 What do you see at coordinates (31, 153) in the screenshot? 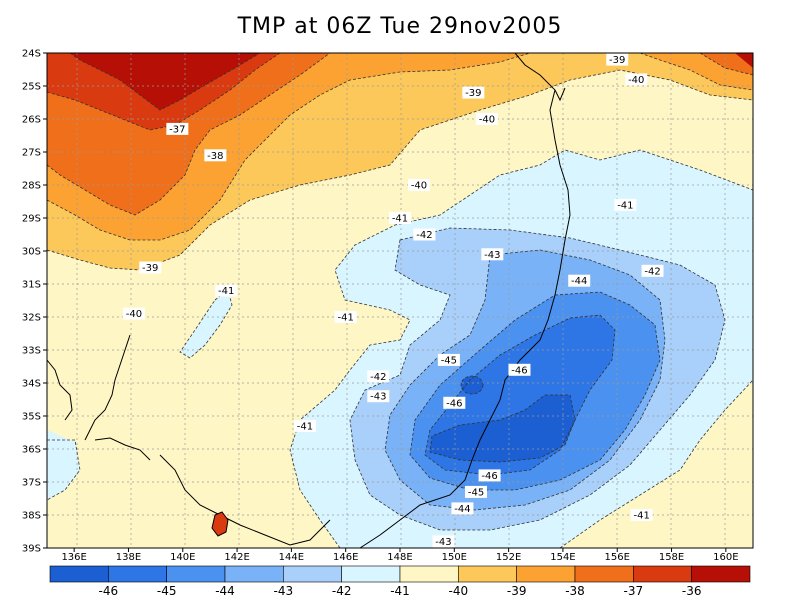
I see `lat-tick-label: 27S` at bounding box center [31, 153].